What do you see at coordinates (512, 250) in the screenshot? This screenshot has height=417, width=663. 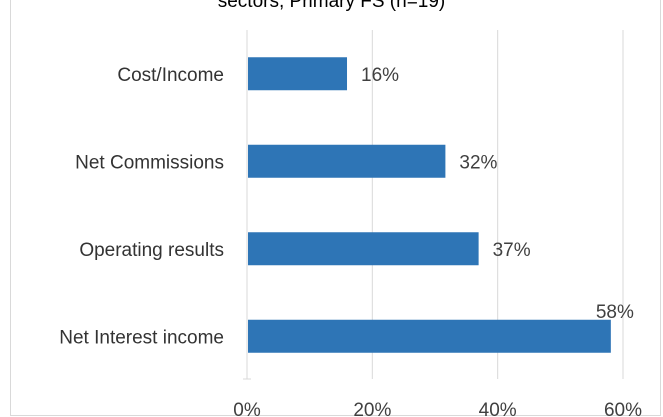 I see `data-label: 37%` at bounding box center [512, 250].